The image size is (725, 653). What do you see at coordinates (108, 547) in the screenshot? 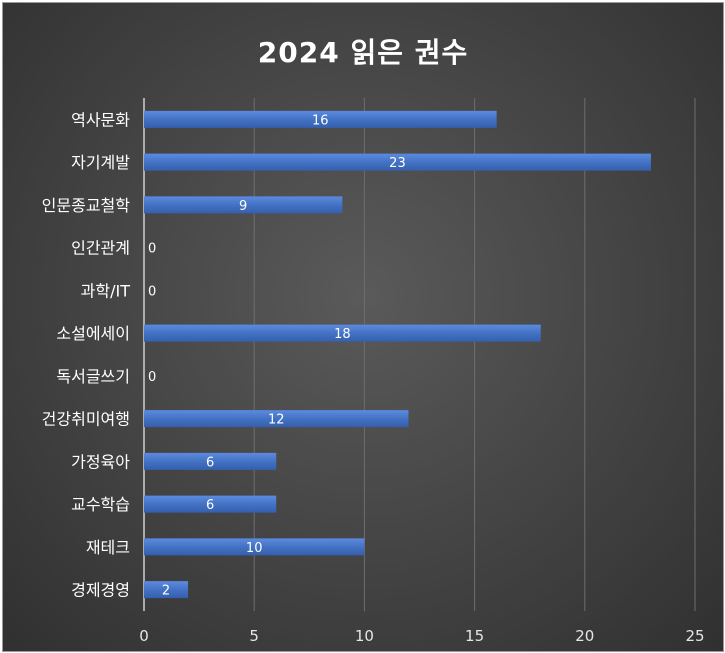
I see `category-label: 재테크` at bounding box center [108, 547].